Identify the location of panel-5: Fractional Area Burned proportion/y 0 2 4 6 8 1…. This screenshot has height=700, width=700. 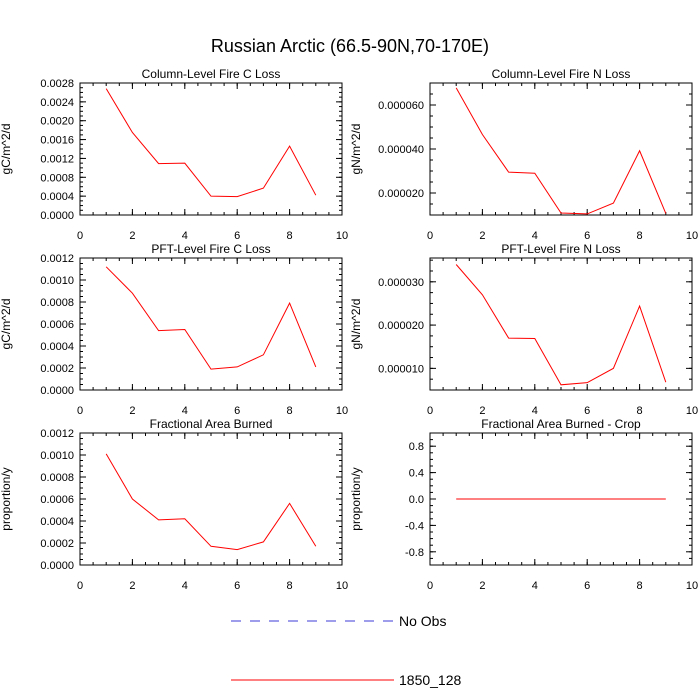
(174, 504).